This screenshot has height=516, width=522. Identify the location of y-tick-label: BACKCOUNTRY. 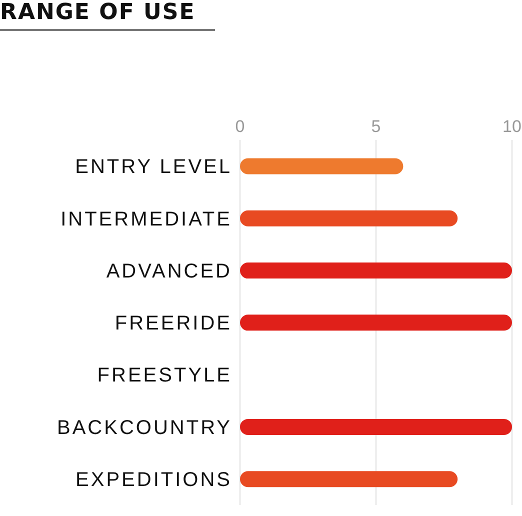
(144, 427).